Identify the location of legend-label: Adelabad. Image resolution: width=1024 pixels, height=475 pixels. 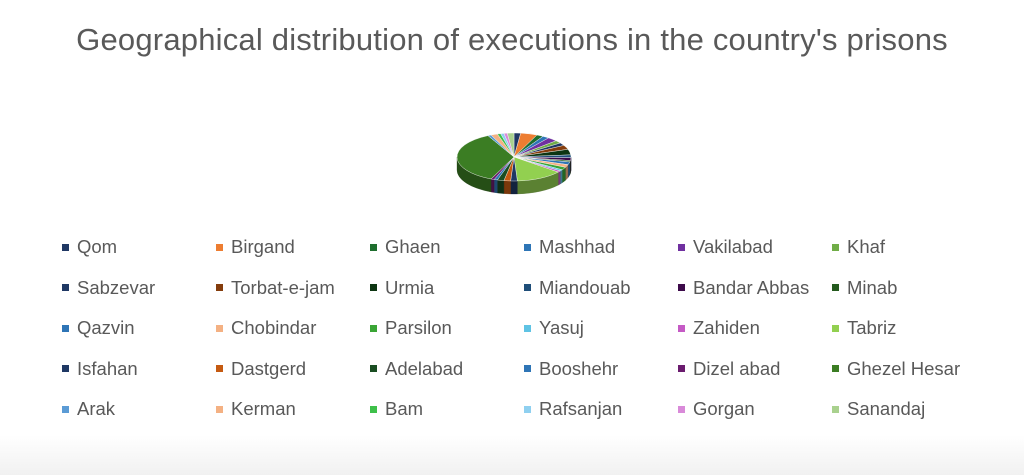
(424, 368).